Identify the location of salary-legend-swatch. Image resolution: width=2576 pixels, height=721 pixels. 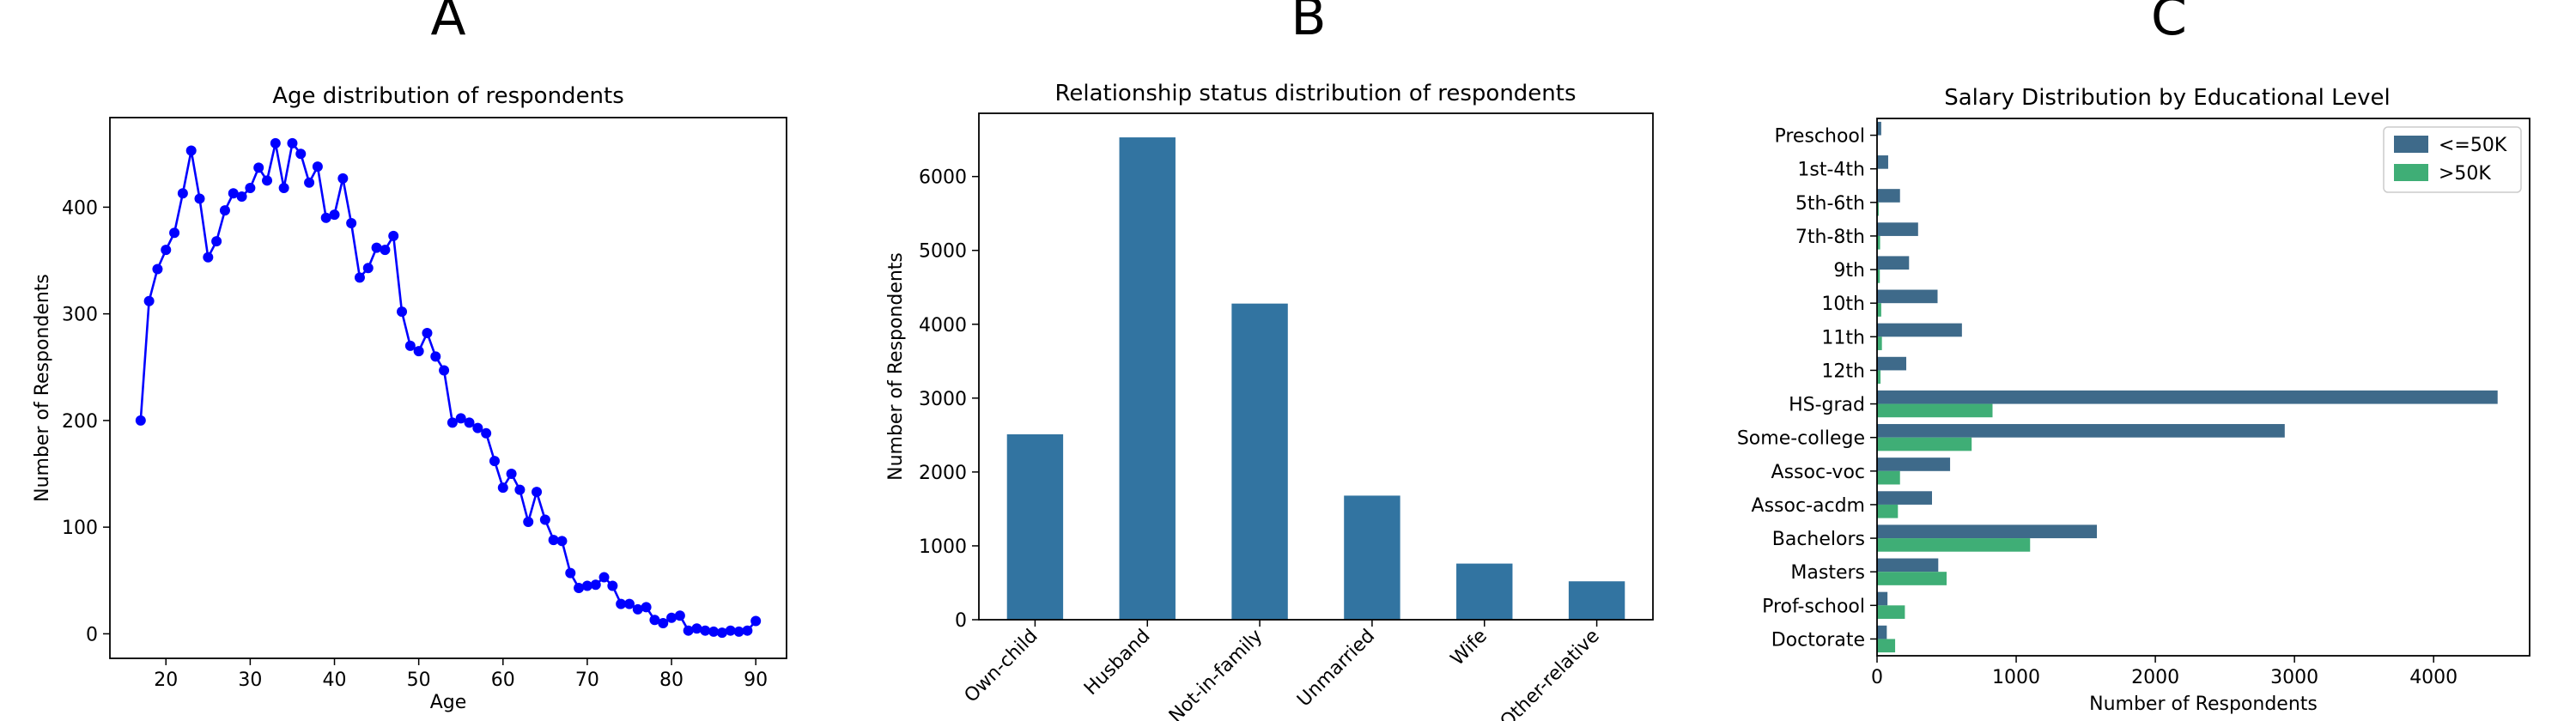
(2411, 172).